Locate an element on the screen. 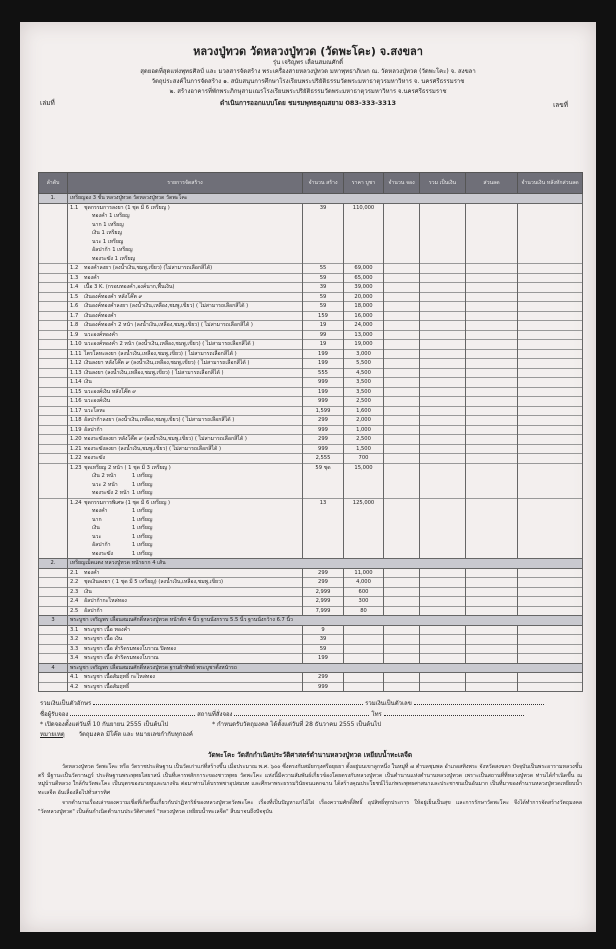  place-field is located at coordinates (302, 712).